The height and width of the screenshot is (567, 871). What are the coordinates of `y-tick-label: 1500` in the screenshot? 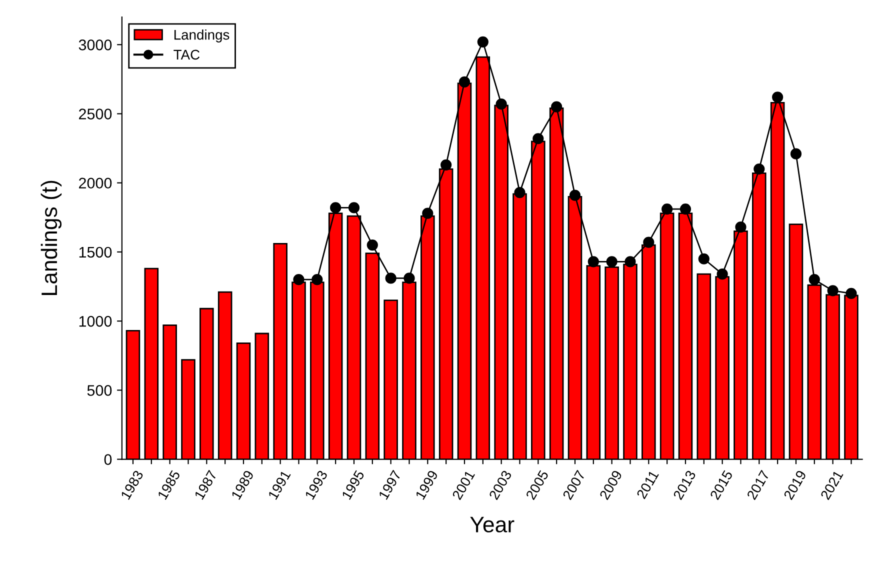 It's located at (95, 252).